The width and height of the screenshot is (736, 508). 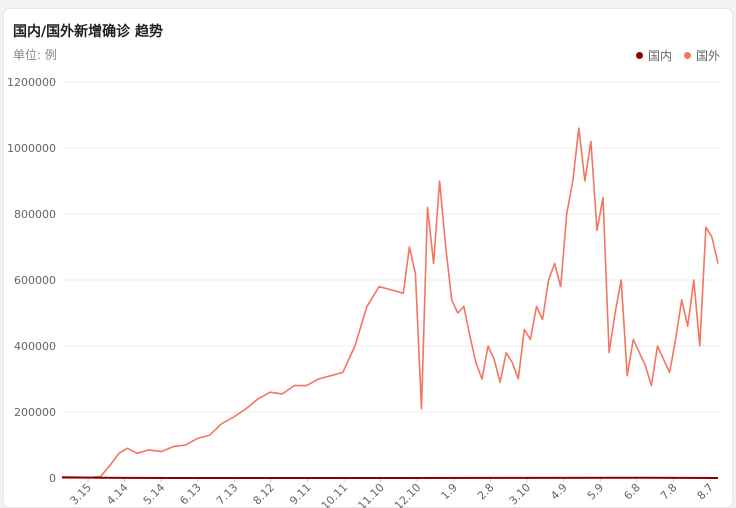 I want to click on y-tick-label: 200000, so click(x=35, y=412).